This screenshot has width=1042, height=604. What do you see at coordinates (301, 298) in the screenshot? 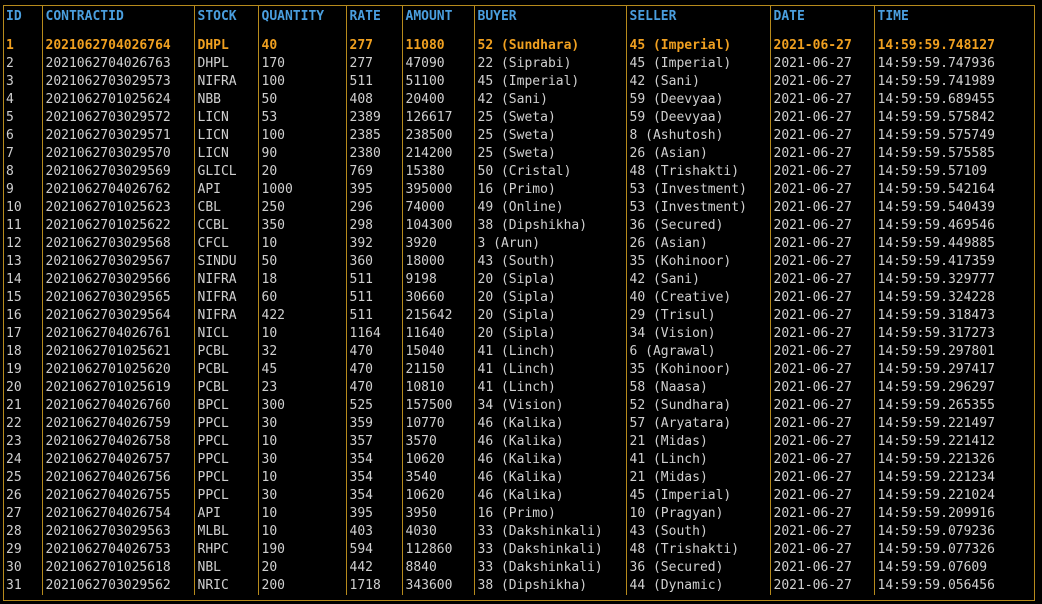
I see `cell-quantity: 60` at bounding box center [301, 298].